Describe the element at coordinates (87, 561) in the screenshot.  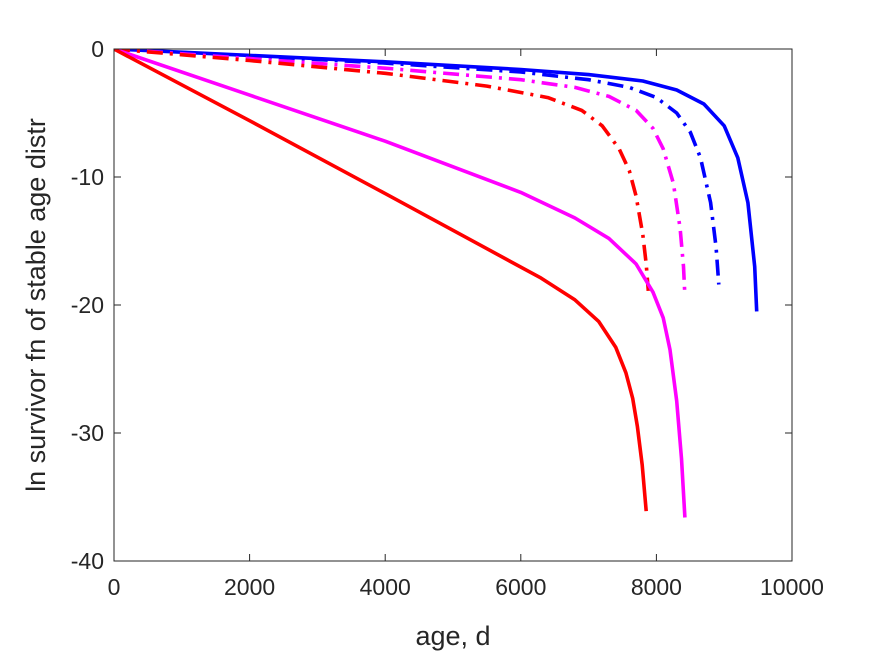
I see `y-tick-label: -40` at that location.